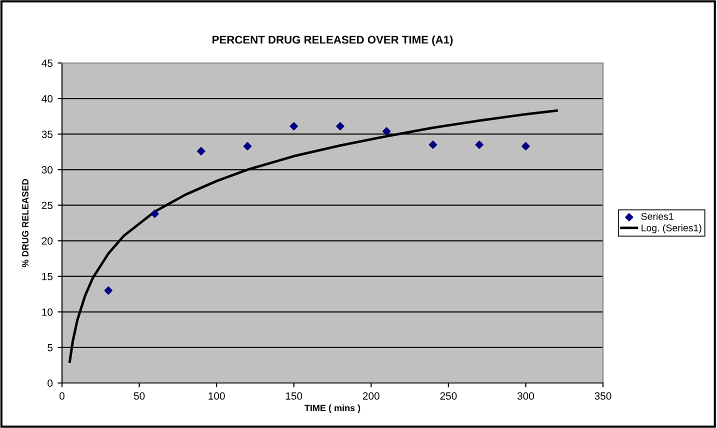 This screenshot has height=428, width=717. Describe the element at coordinates (525, 396) in the screenshot. I see `x-tick-label: 300` at that location.